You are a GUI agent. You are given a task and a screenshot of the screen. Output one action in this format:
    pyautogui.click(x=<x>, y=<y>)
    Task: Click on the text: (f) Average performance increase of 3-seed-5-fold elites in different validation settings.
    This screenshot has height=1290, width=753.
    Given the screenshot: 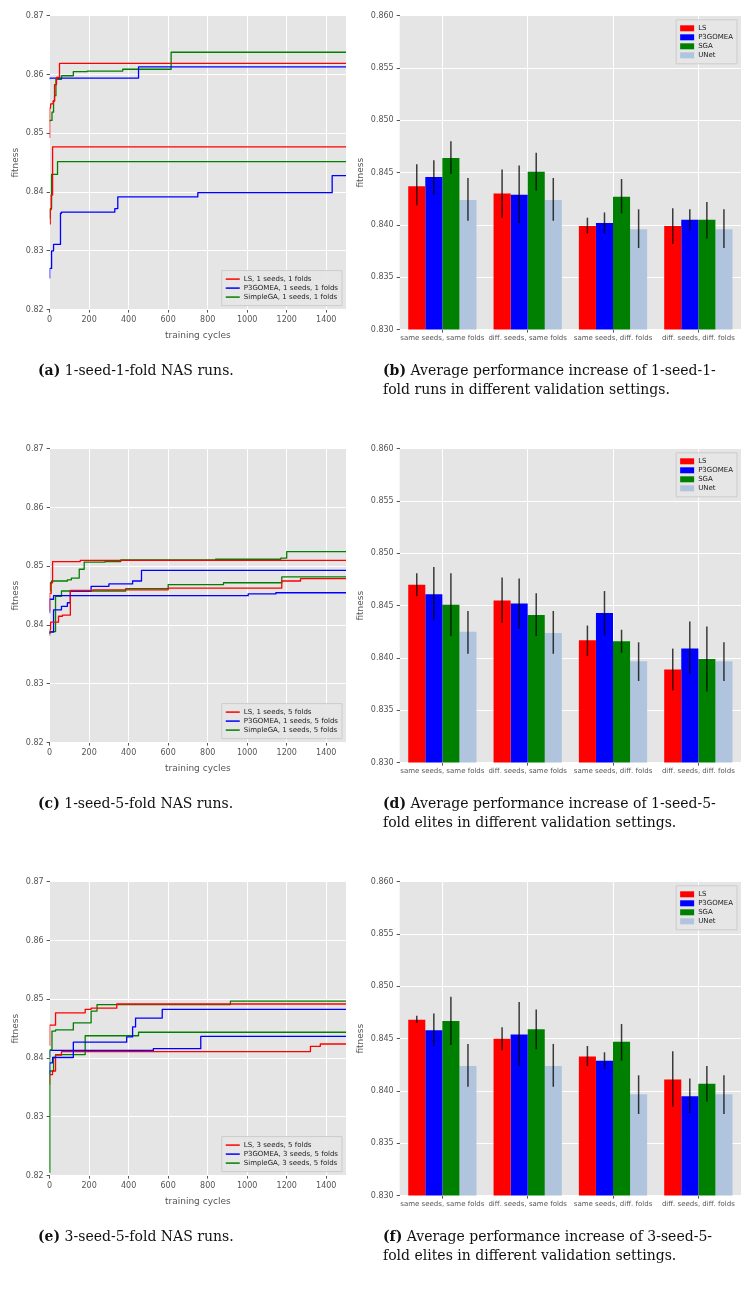 What is the action you would take?
    pyautogui.click(x=548, y=1246)
    